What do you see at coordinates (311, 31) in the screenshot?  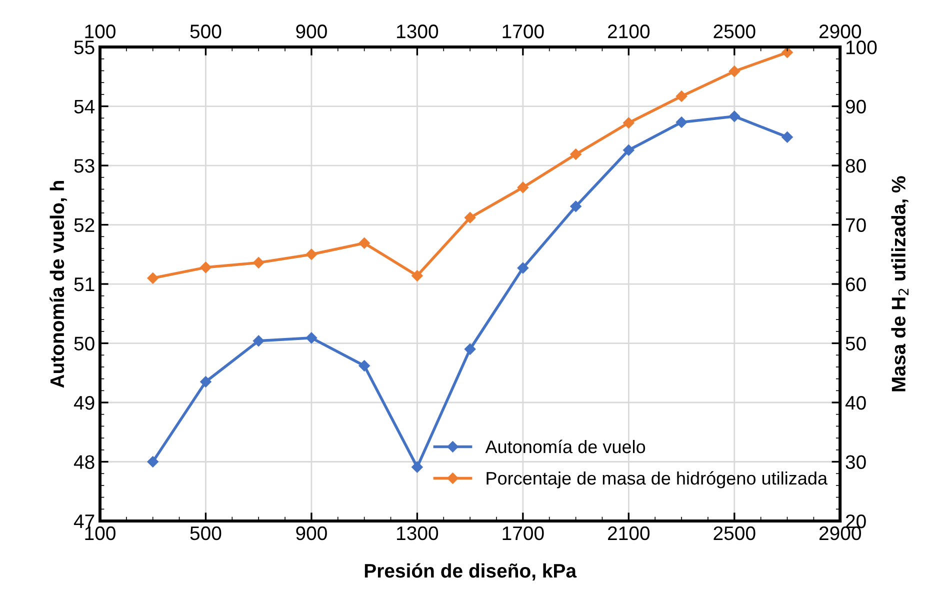 I see `x2-tick-label: 900` at bounding box center [311, 31].